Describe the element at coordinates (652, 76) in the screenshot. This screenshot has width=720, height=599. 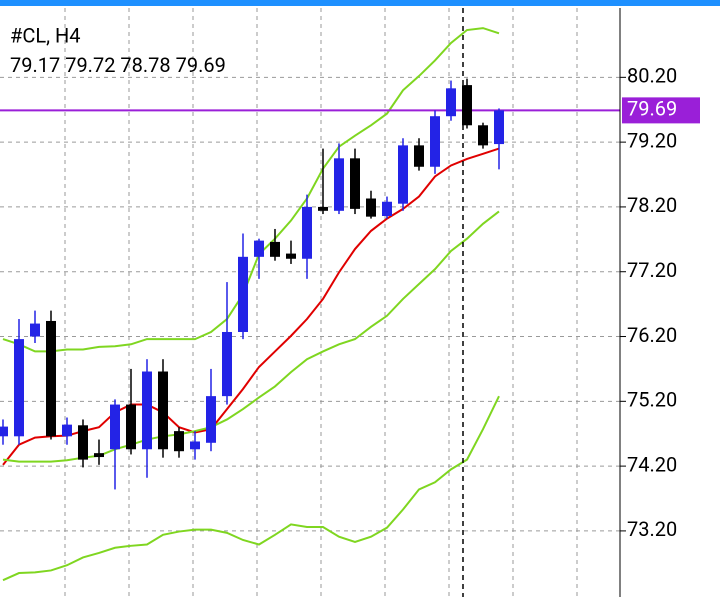
I see `y-tick-label: 80.20` at that location.